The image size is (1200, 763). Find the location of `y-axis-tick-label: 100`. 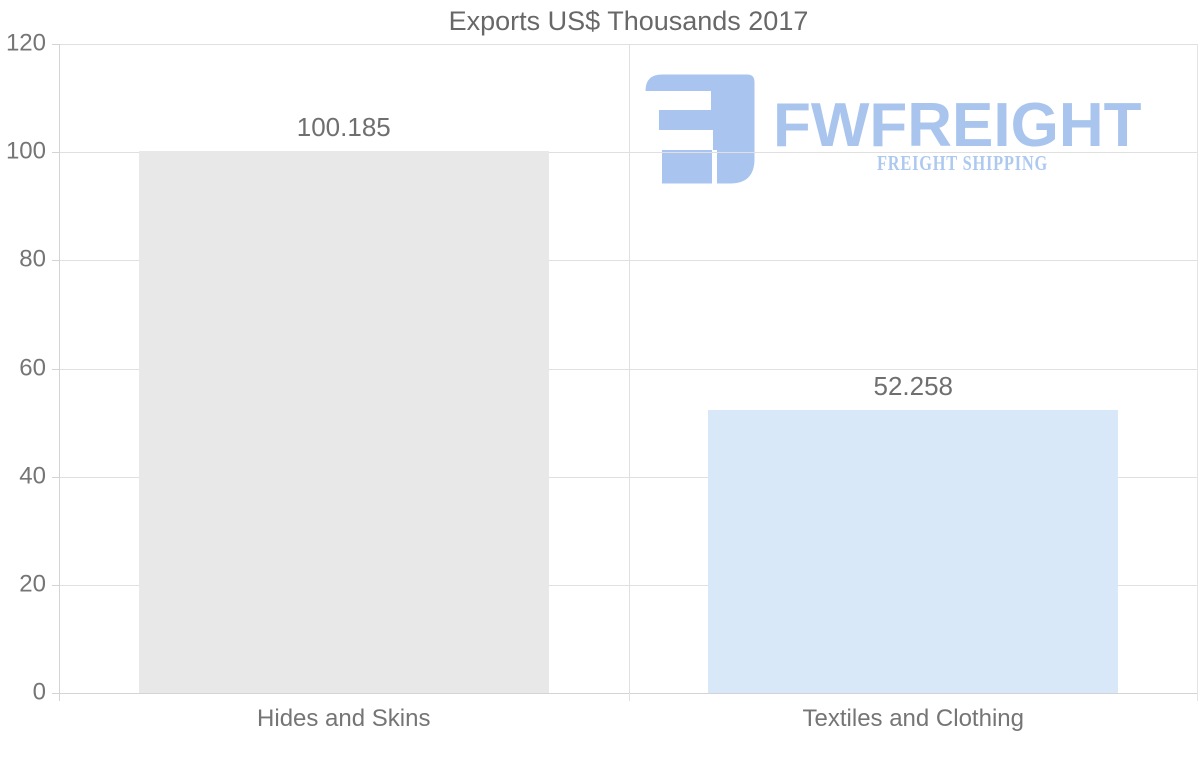

y-axis-tick-label: 100 is located at coordinates (25, 151).